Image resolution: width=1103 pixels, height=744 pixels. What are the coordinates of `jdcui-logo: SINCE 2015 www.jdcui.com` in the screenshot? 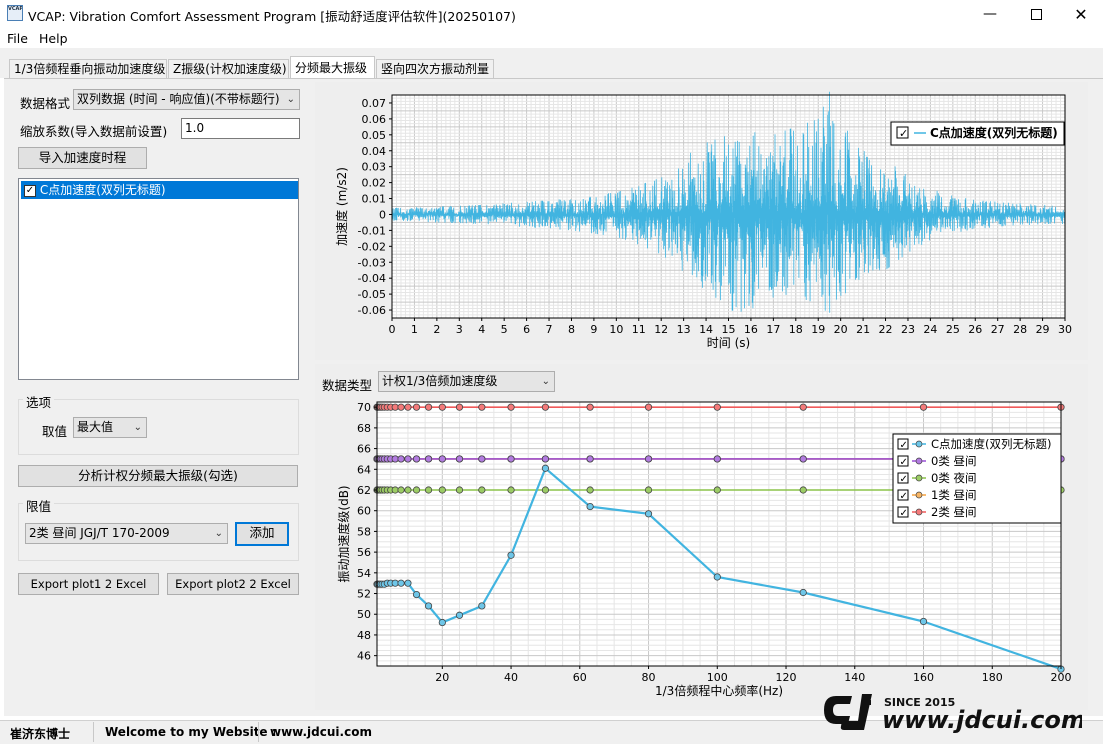 It's located at (953, 714).